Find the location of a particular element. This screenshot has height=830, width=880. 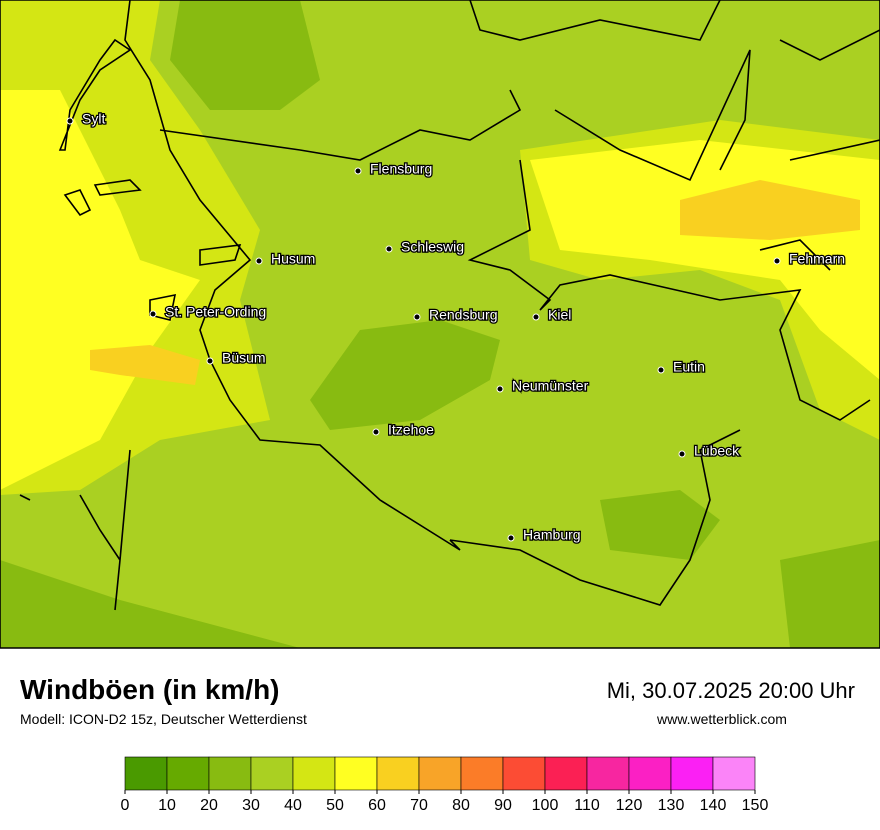

city-name: Husum is located at coordinates (293, 259).